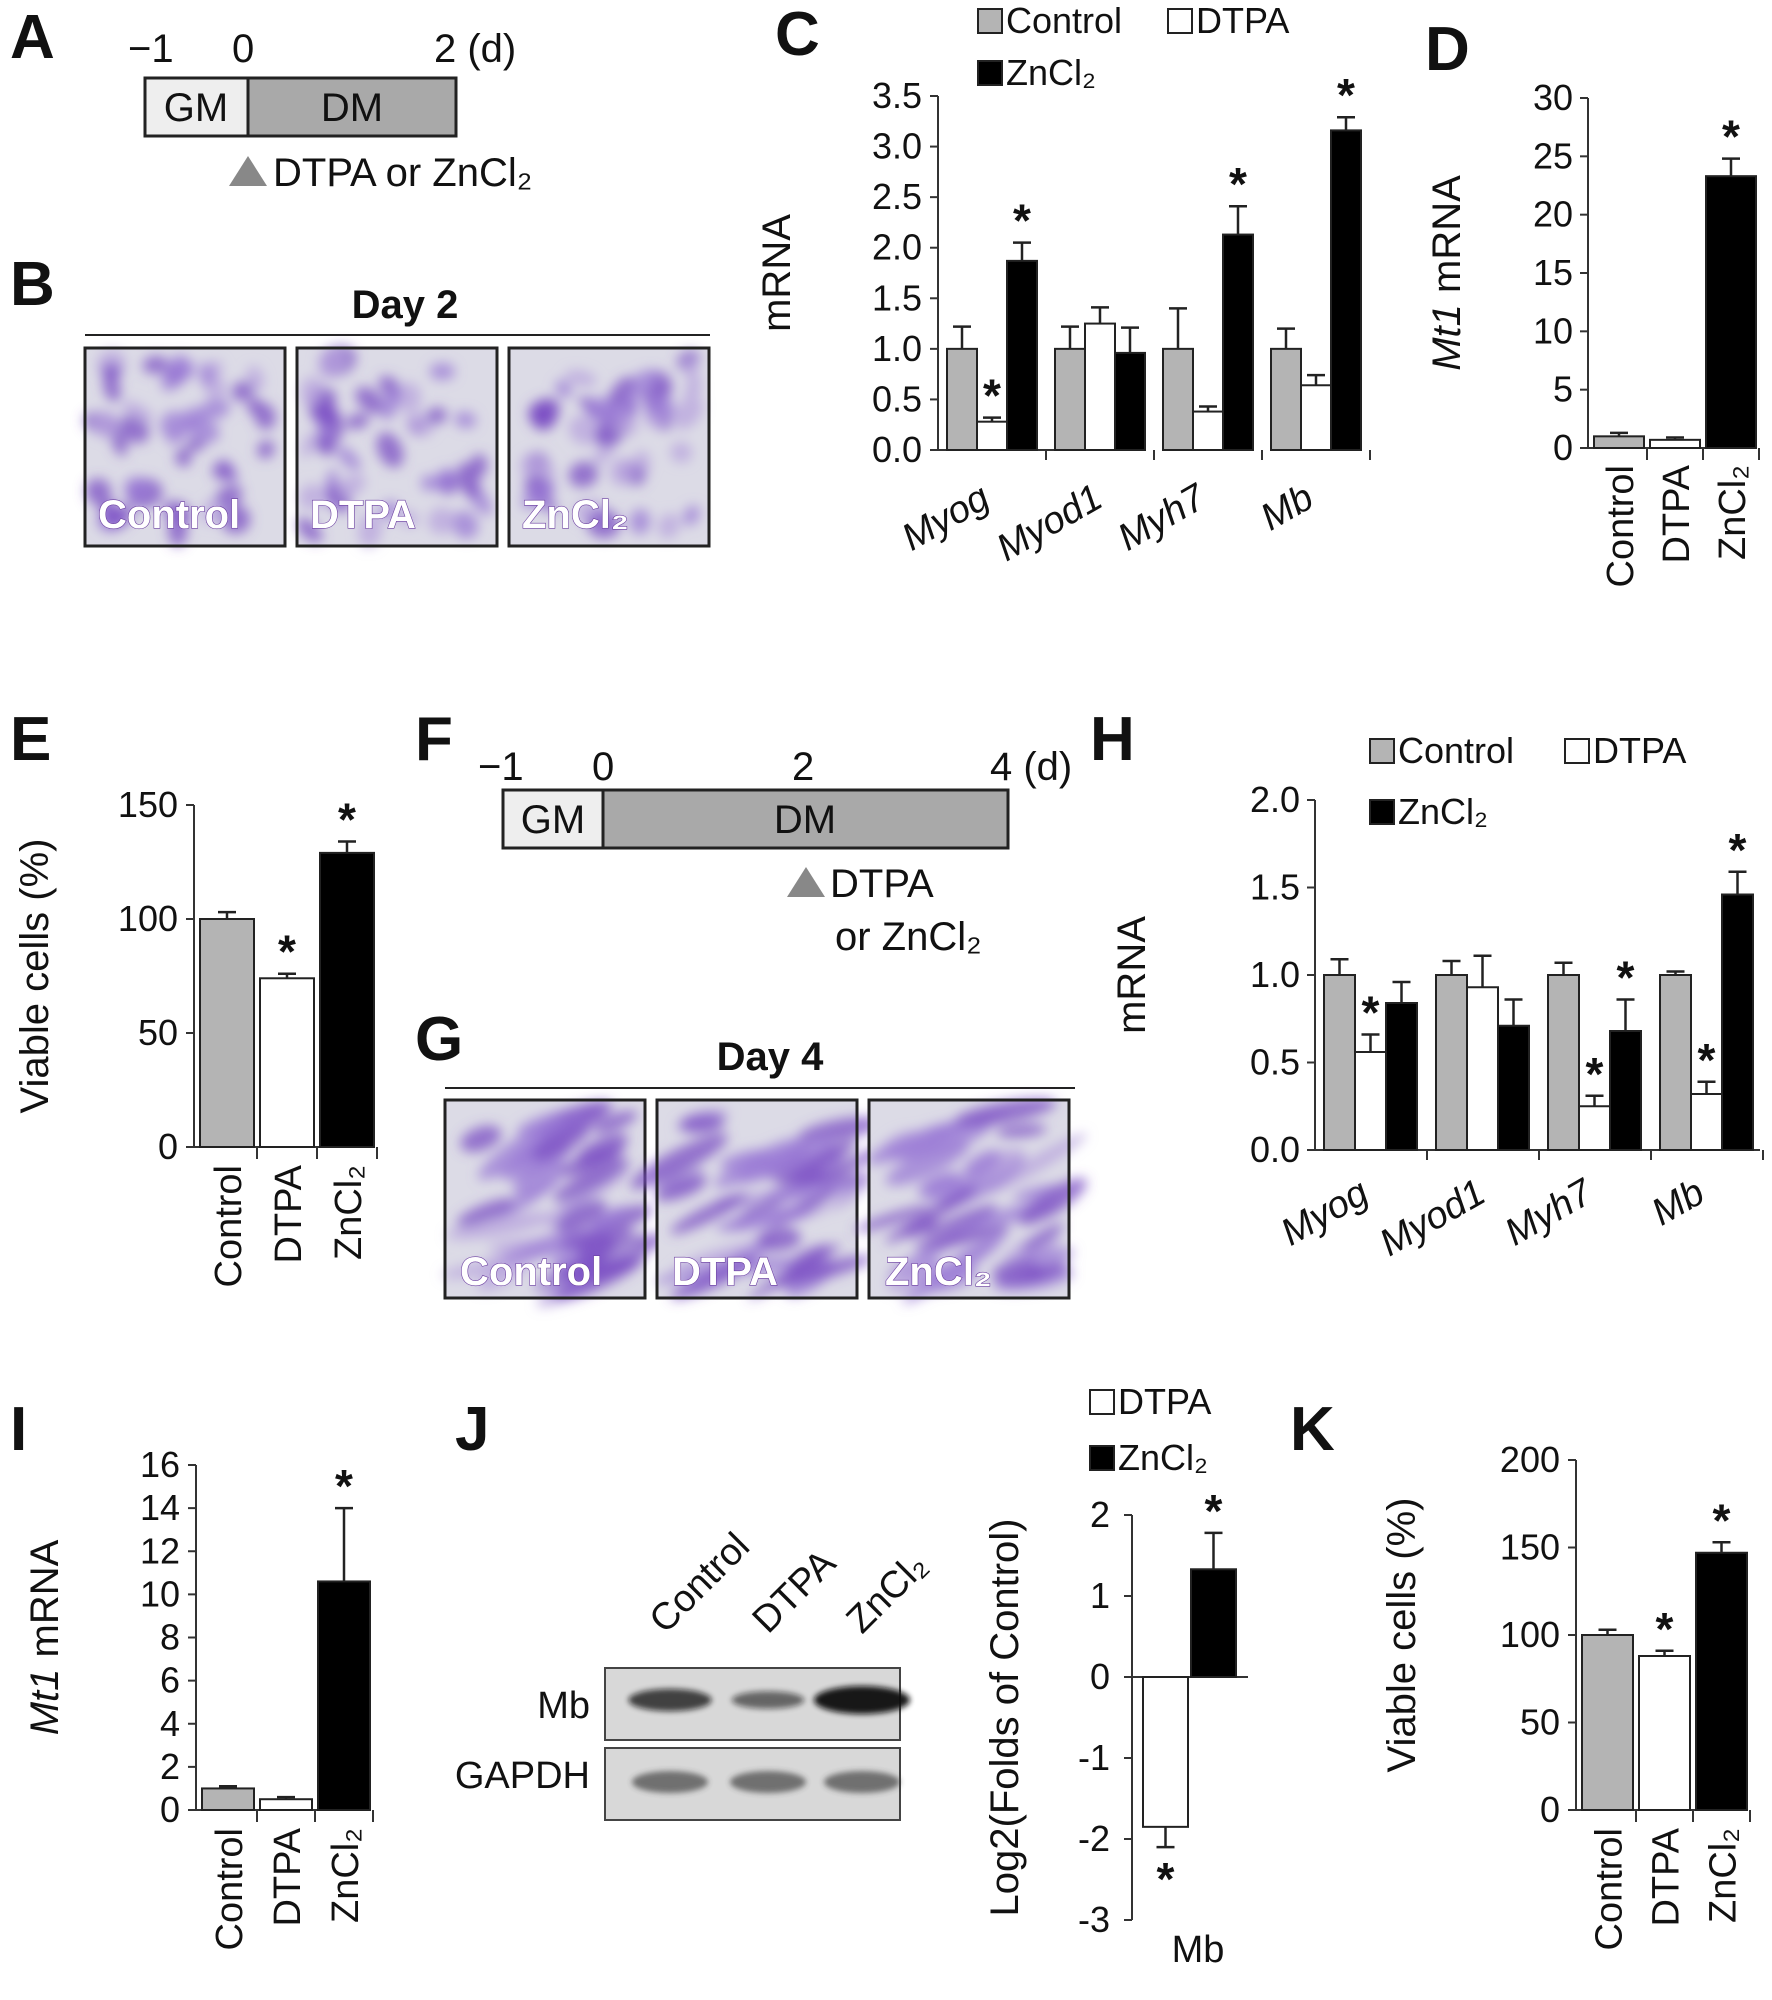 This screenshot has height=2000, width=1772. What do you see at coordinates (805, 820) in the screenshot?
I see `timeline-f-dm-label: DM` at bounding box center [805, 820].